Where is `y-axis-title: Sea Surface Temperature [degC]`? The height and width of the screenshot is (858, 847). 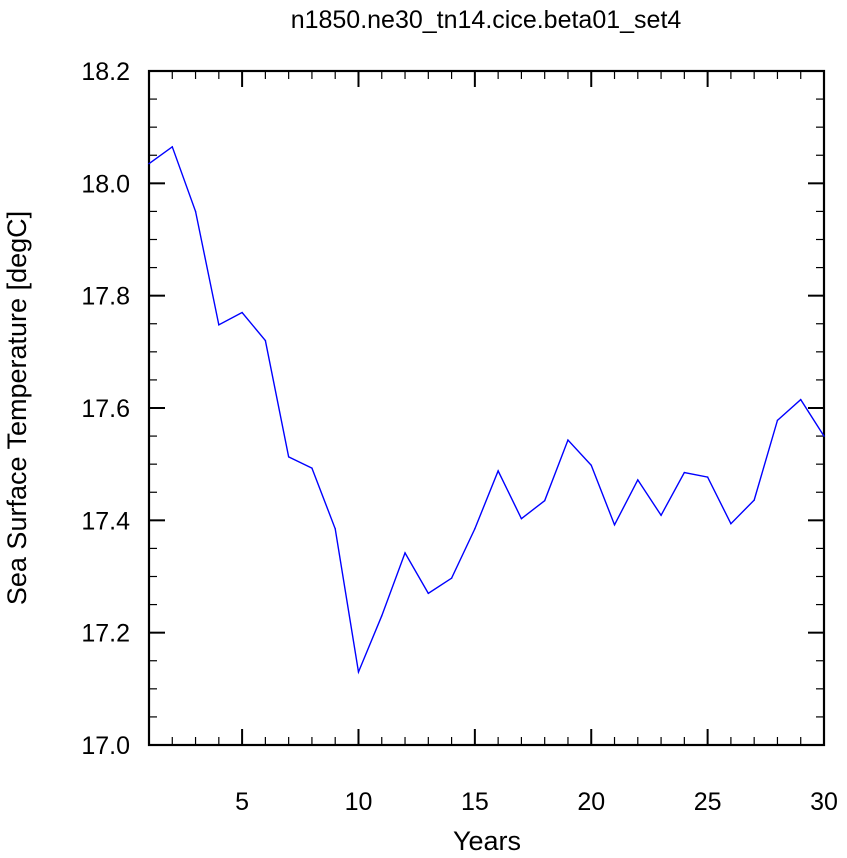 y-axis-title: Sea Surface Temperature [degC] is located at coordinates (17, 408).